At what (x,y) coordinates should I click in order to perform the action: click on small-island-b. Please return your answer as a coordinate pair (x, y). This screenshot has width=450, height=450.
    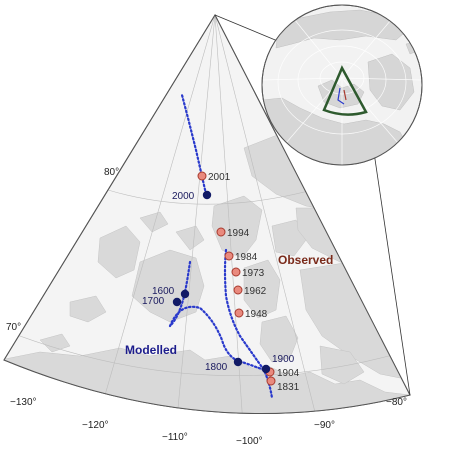
    Looking at the image, I should click on (55, 343).